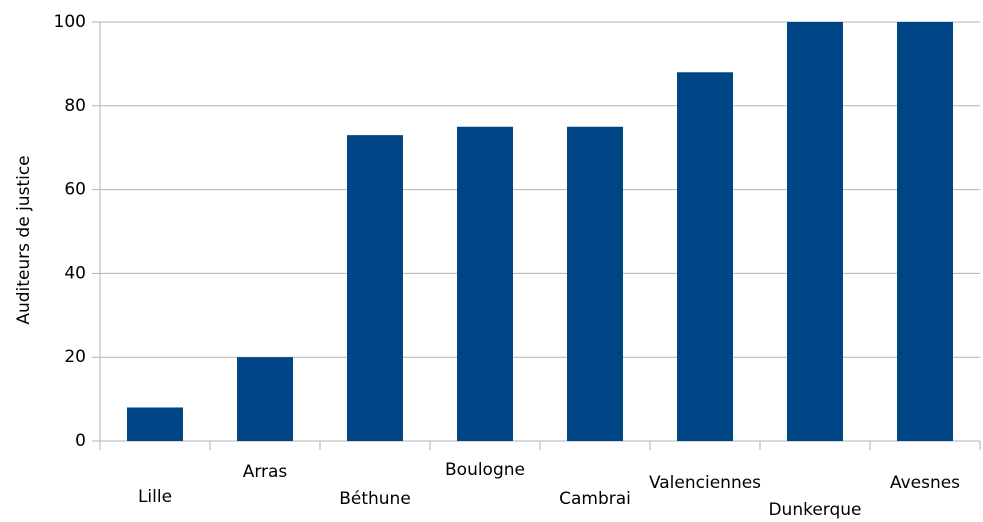 The width and height of the screenshot is (983, 522). I want to click on y-tick-label: 80, so click(75, 106).